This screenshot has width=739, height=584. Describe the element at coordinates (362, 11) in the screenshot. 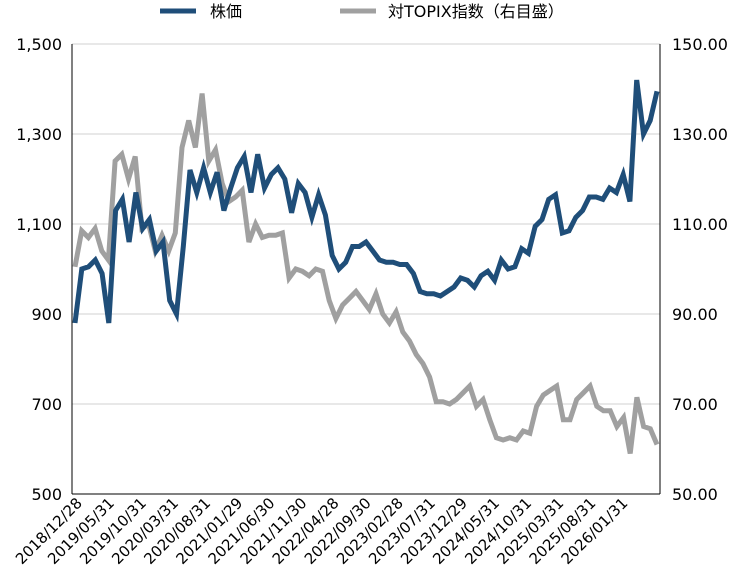

I see `legend: 株価 対TOPIX指数（右目盛）` at that location.